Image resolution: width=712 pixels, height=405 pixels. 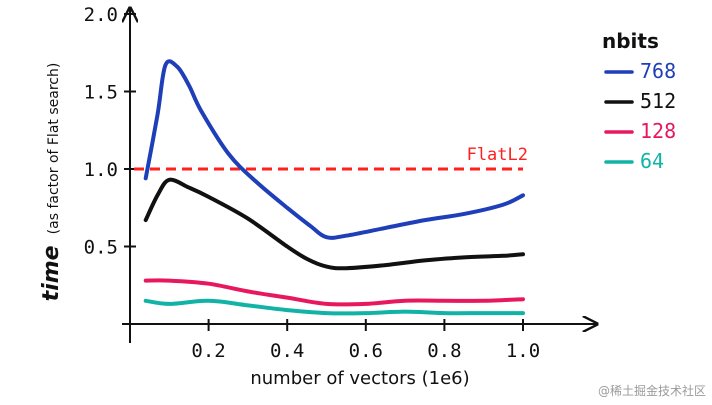 I want to click on x-tick-label: 0.6, so click(x=366, y=351).